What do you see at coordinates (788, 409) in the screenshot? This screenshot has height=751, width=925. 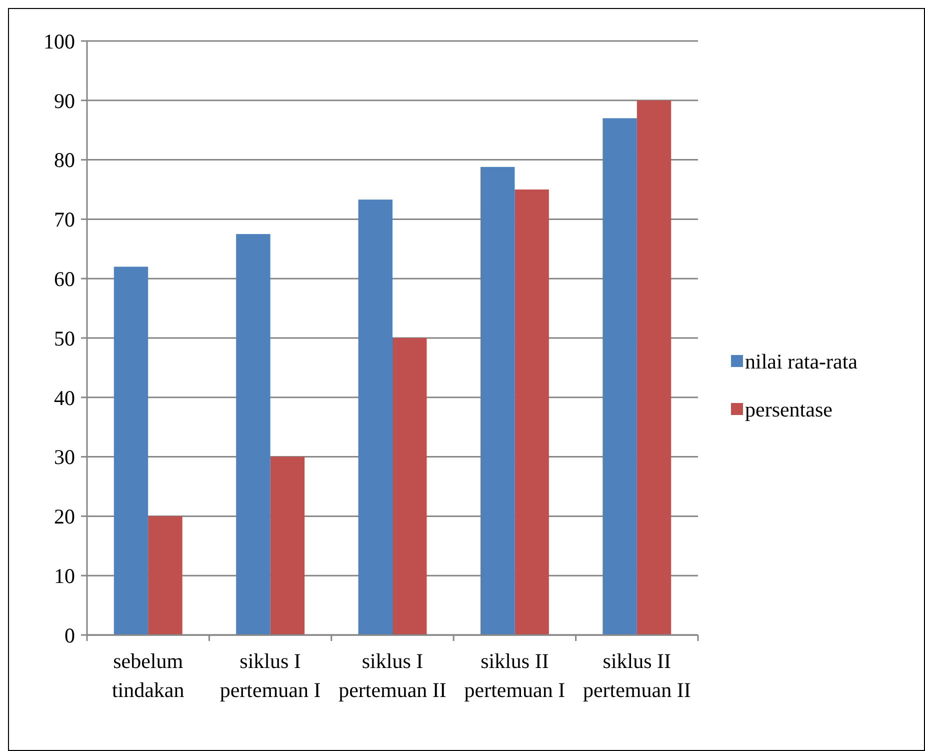 I see `legend-label: persentase` at bounding box center [788, 409].